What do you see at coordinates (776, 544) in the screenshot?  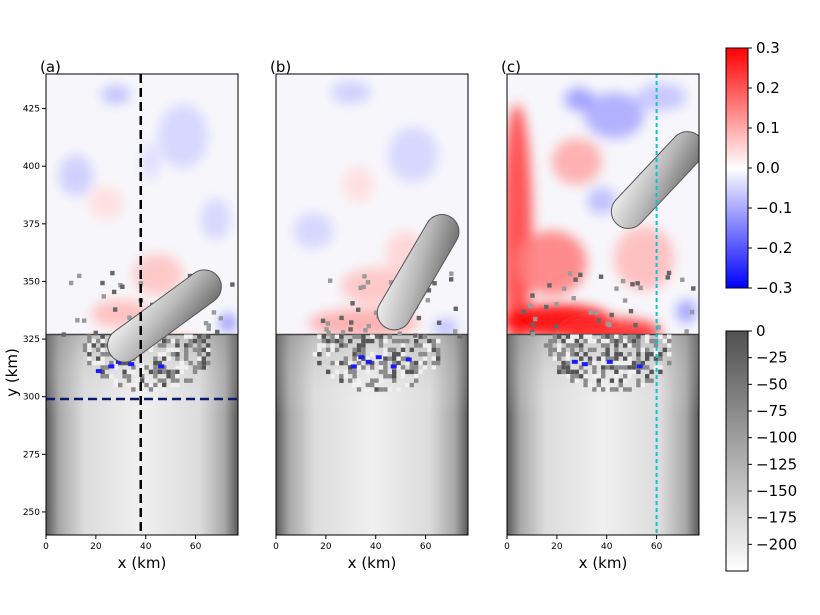 I see `colorbar-tick-label: −200` at bounding box center [776, 544].